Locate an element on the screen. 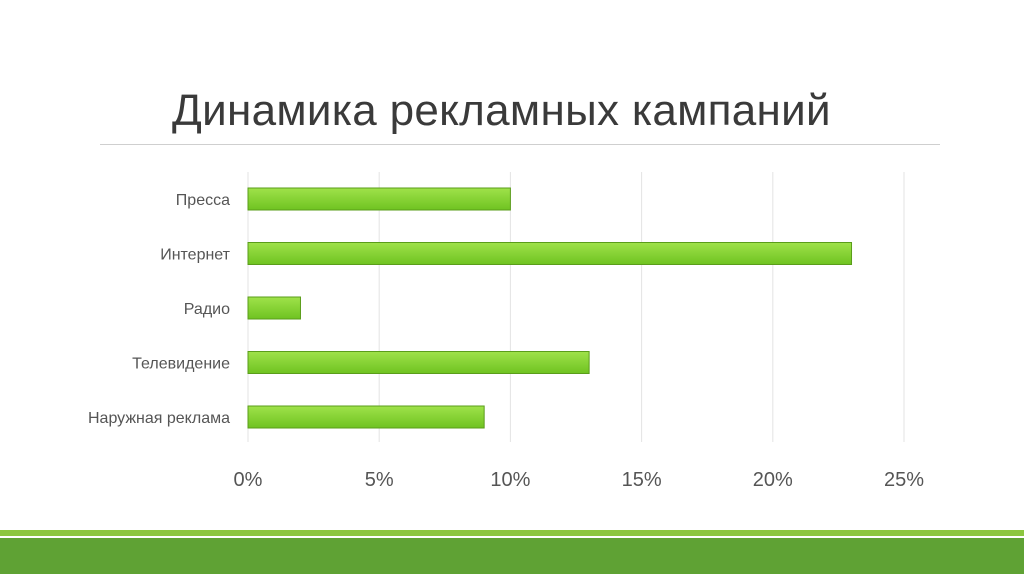  category-label: Наружная реклама is located at coordinates (159, 418).